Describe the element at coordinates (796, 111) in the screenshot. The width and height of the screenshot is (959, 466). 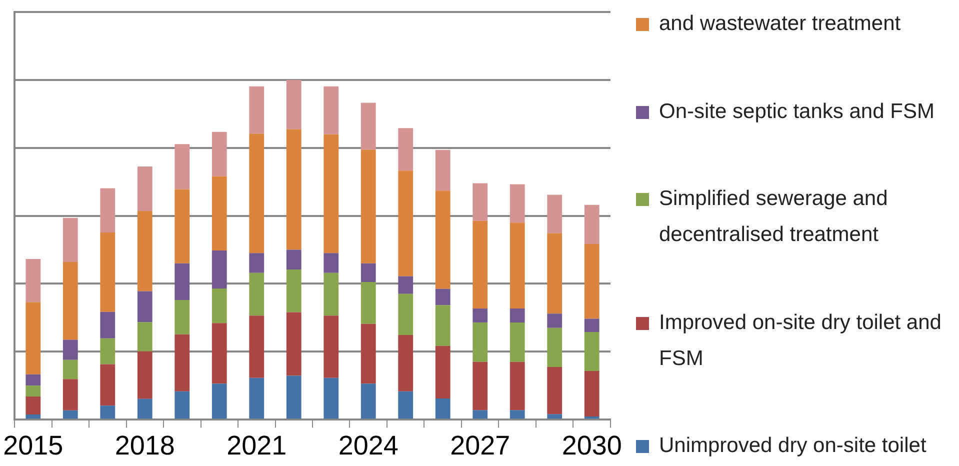
I see `legend-label: On-site septic tanks and FSM` at that location.